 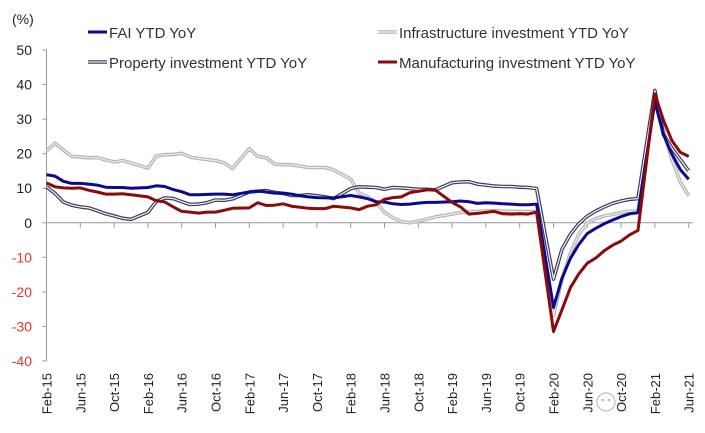 I want to click on x-tick-label: Oct-18, so click(x=418, y=392).